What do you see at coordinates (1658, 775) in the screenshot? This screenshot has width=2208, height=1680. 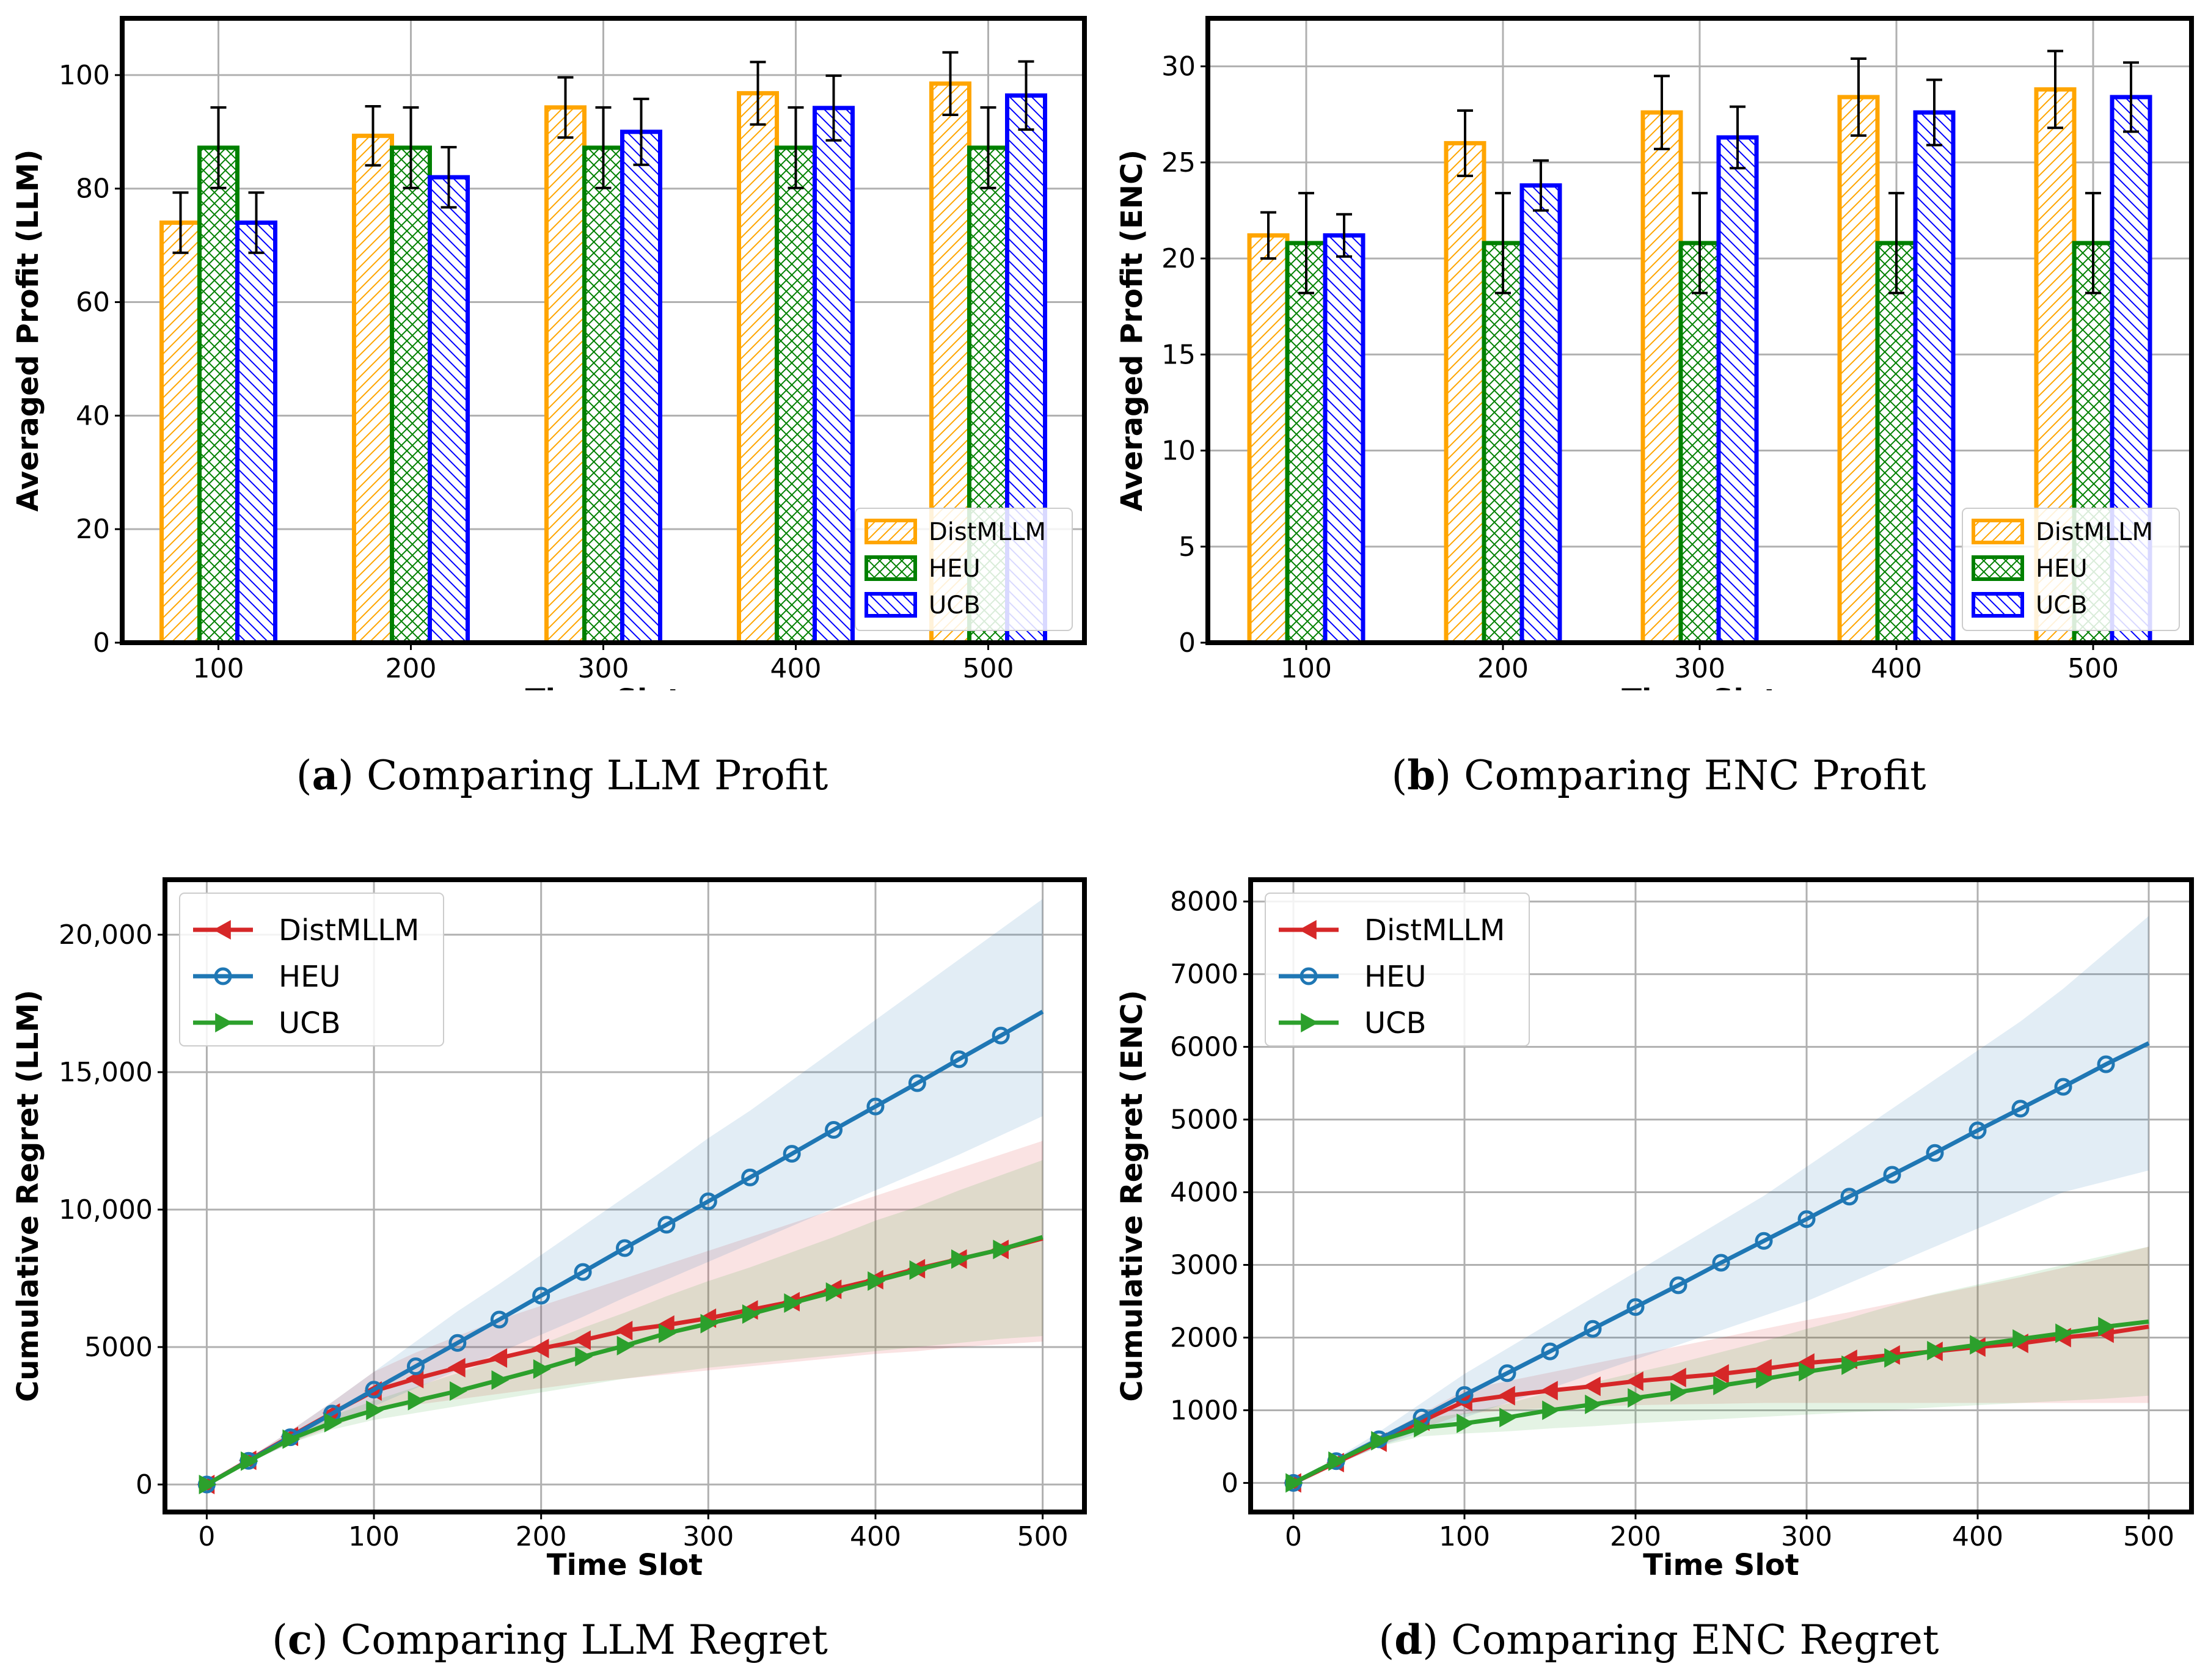 I see `caption-b: (b) Comparing ENC Profit` at bounding box center [1658, 775].